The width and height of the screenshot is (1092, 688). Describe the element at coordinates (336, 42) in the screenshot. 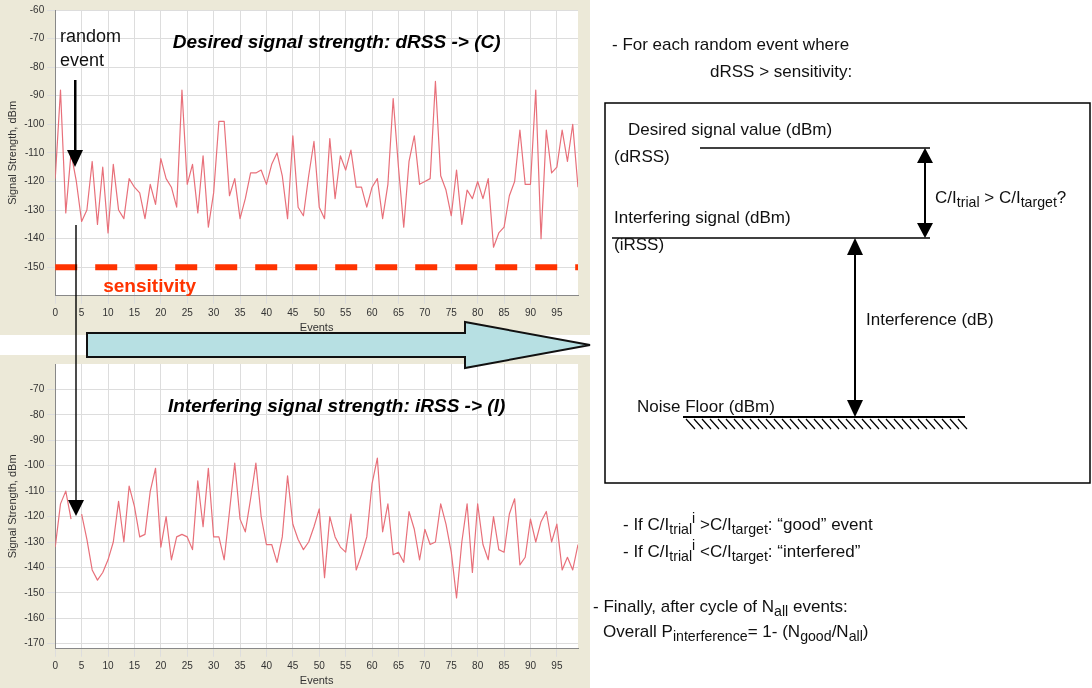

I see `text: Desired signal strength: dRSS -> (C)` at that location.